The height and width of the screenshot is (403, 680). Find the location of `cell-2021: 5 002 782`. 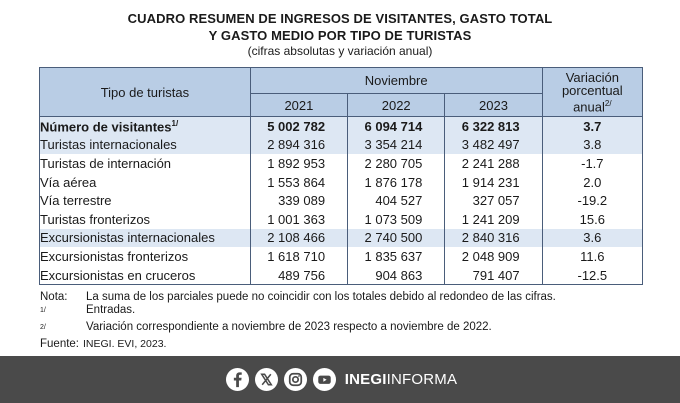

cell-2021: 5 002 782 is located at coordinates (299, 125).